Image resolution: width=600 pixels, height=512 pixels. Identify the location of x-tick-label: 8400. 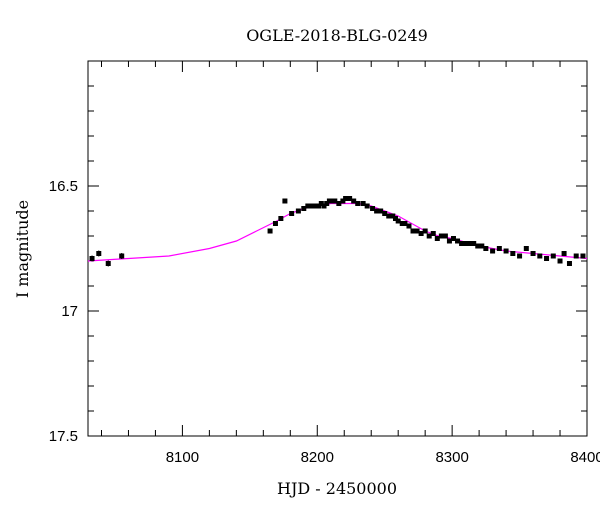
(585, 457).